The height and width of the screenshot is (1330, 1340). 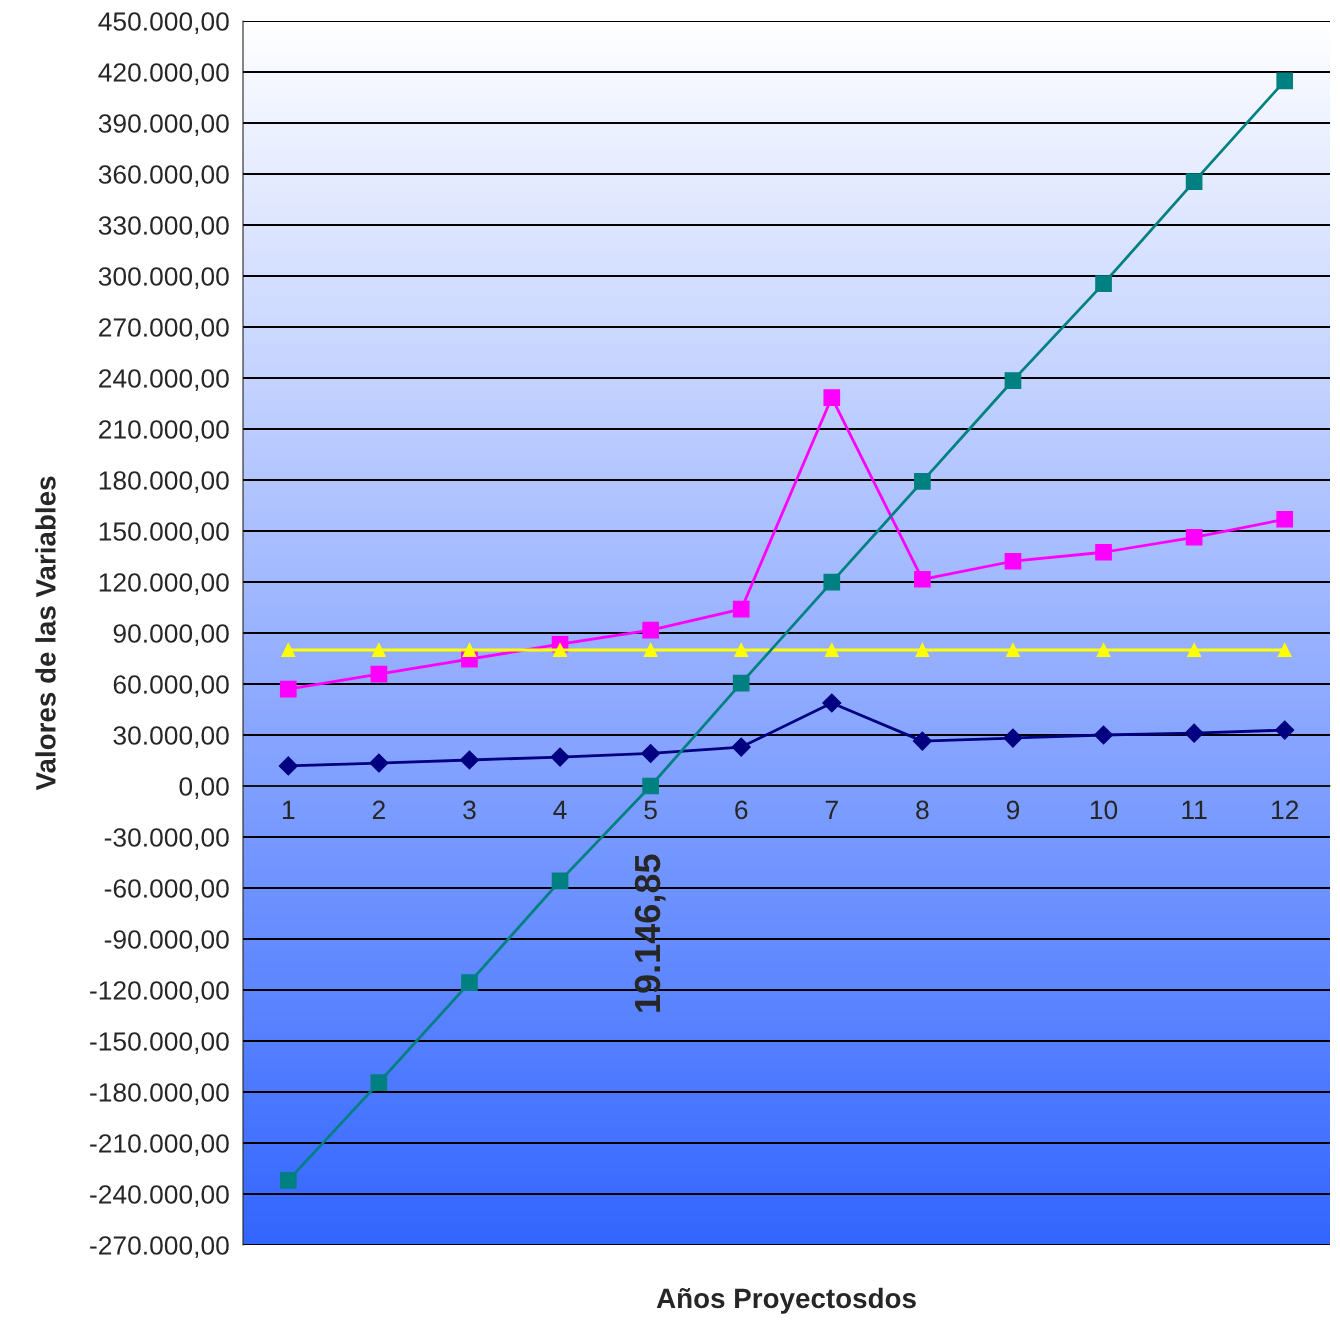 What do you see at coordinates (786, 1300) in the screenshot?
I see `x-axis-title: Años Proyectosdos` at bounding box center [786, 1300].